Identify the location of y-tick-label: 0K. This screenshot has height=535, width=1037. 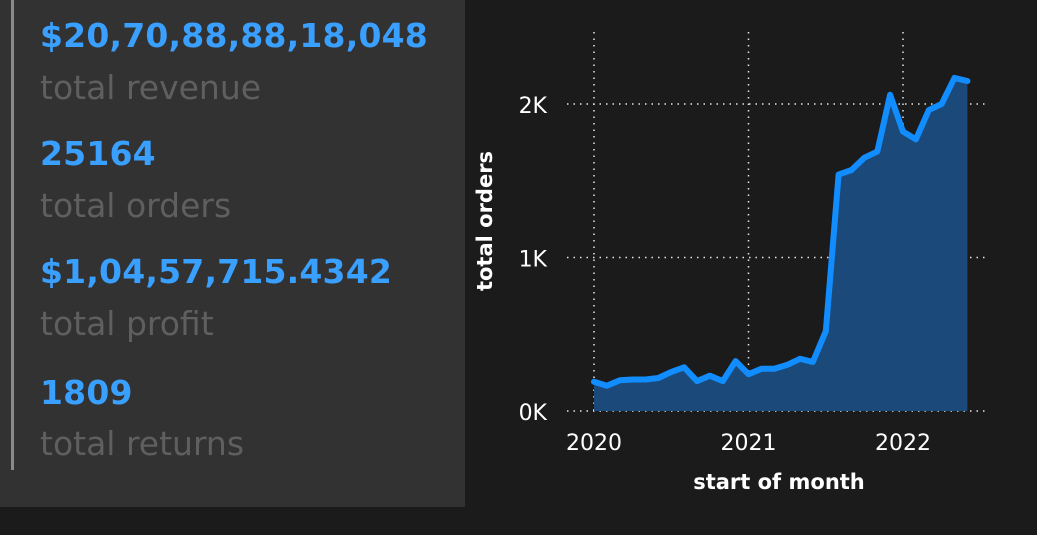
(533, 413).